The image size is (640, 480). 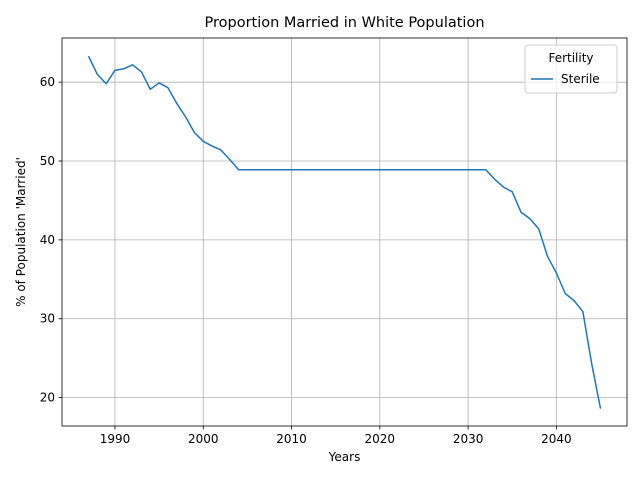 I want to click on legend: Fertility Sterile, so click(x=571, y=69).